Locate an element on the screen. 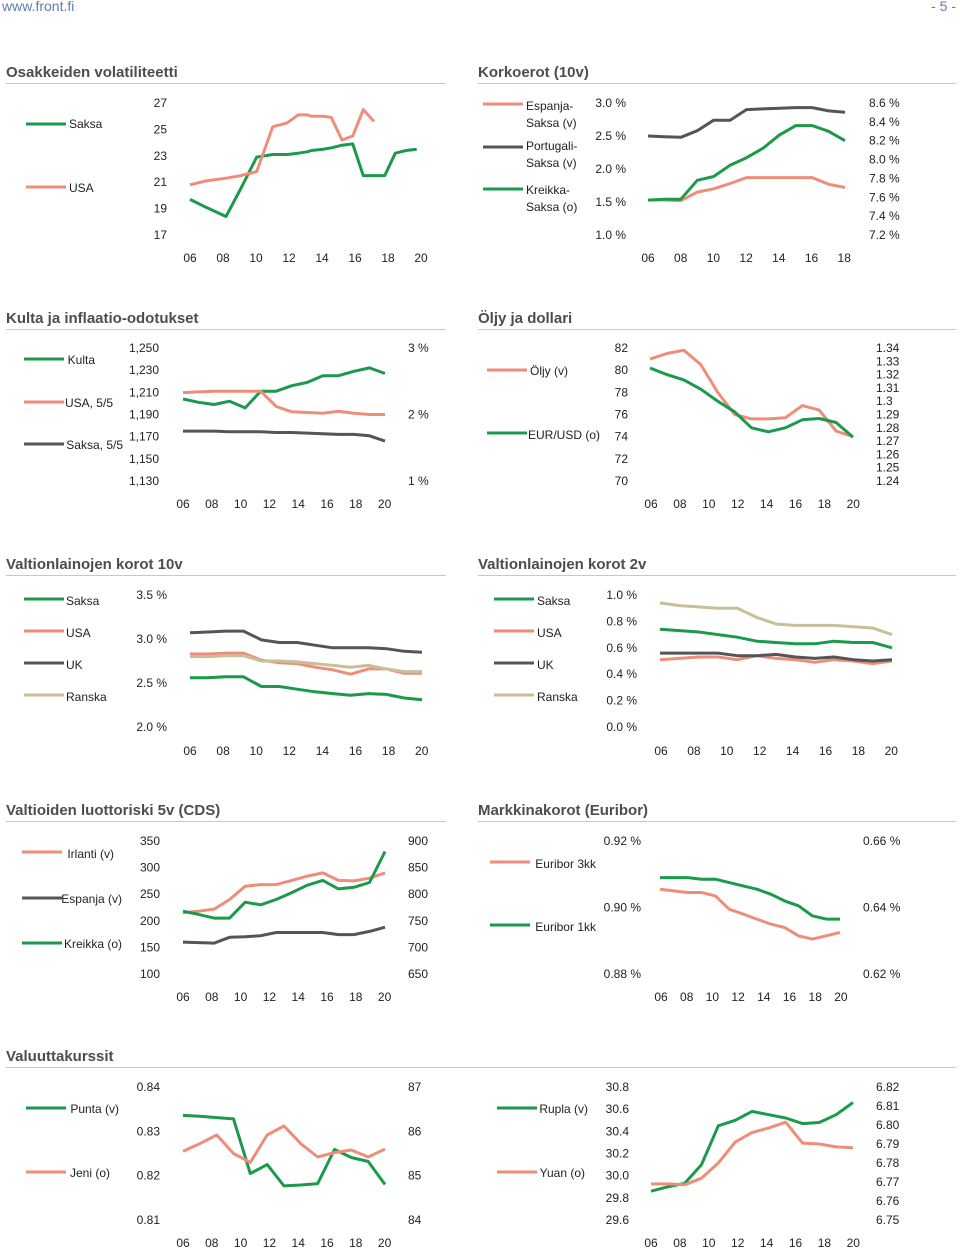 This screenshot has height=1250, width=960. series-line-jeni-o is located at coordinates (284, 1144).